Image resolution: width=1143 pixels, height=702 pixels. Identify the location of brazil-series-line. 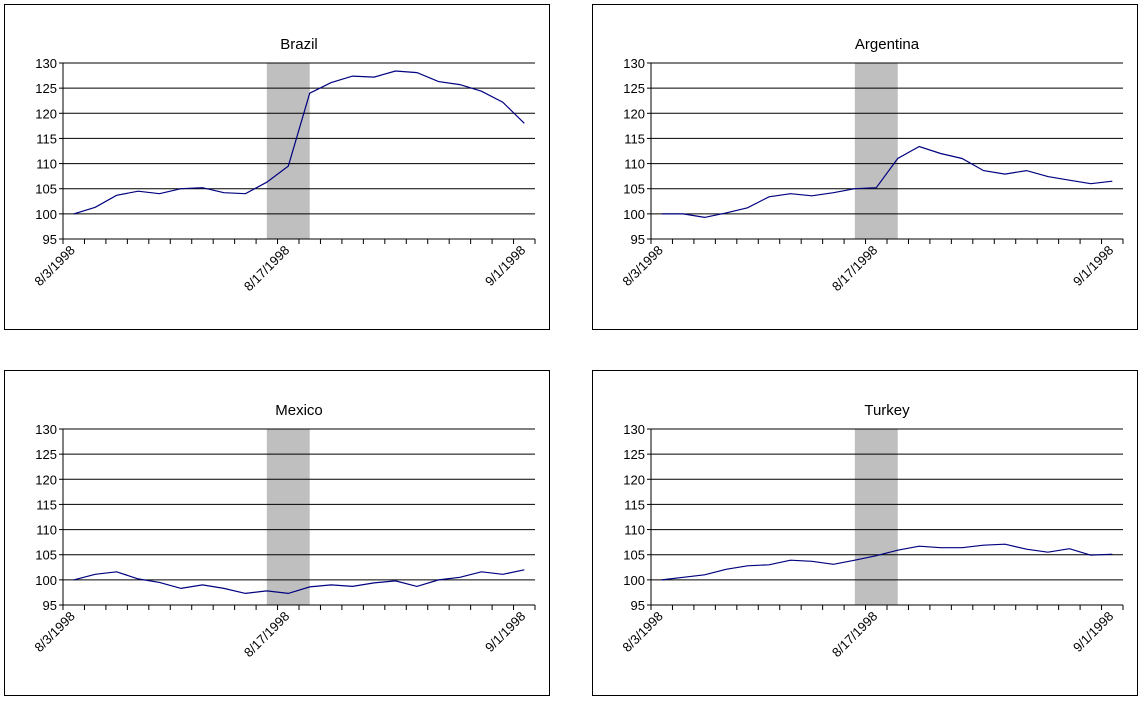
(299, 142).